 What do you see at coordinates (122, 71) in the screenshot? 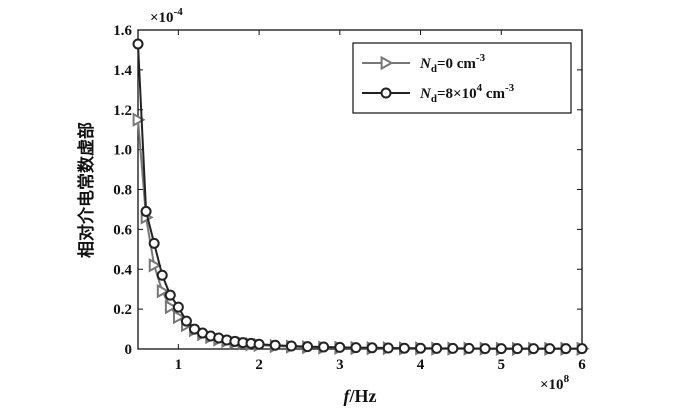
I see `y-tick-label: 1.4` at bounding box center [122, 71].